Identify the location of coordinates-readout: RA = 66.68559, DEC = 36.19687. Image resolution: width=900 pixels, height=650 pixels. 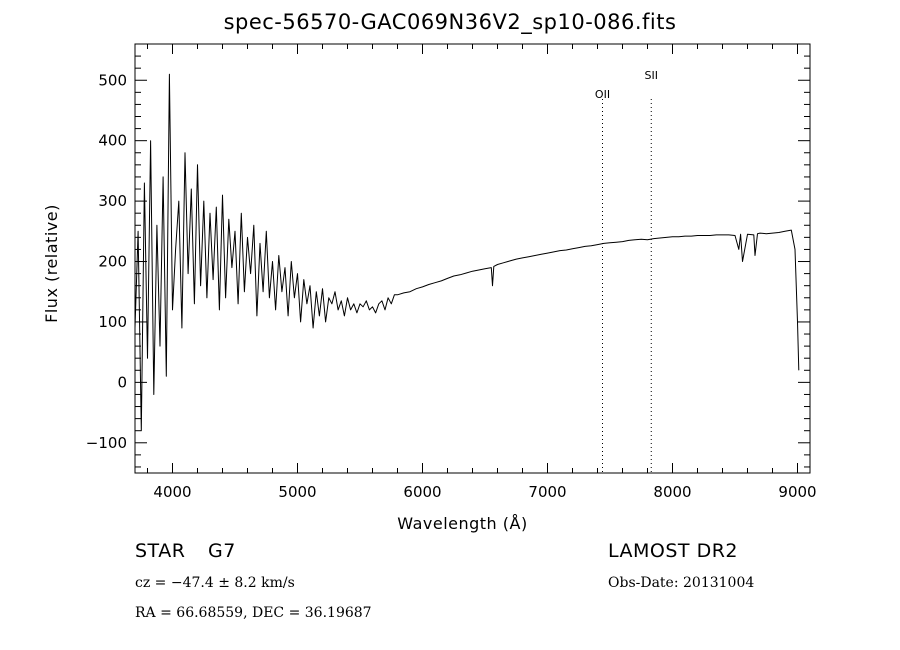
(253, 613).